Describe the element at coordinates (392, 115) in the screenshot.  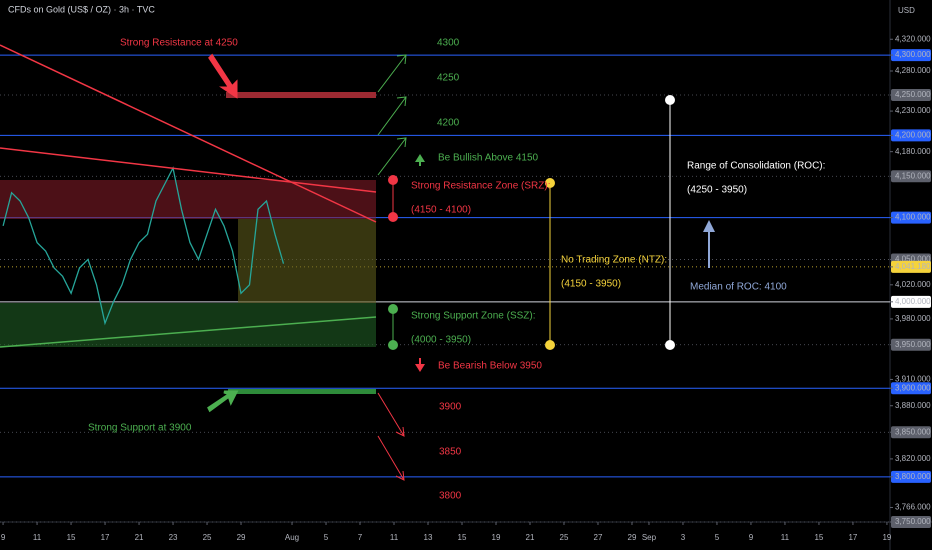
I see `bull-arrows` at that location.